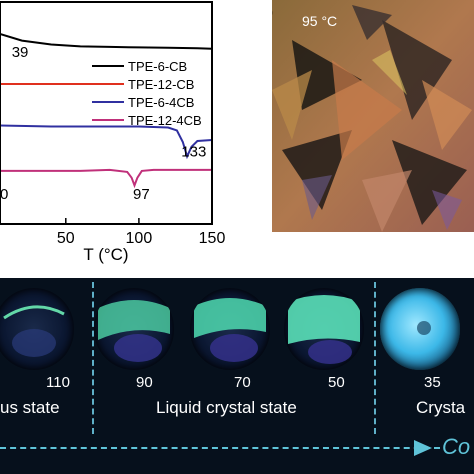  What do you see at coordinates (456, 446) in the screenshot?
I see `cooling-arrow-label: Co` at bounding box center [456, 446].